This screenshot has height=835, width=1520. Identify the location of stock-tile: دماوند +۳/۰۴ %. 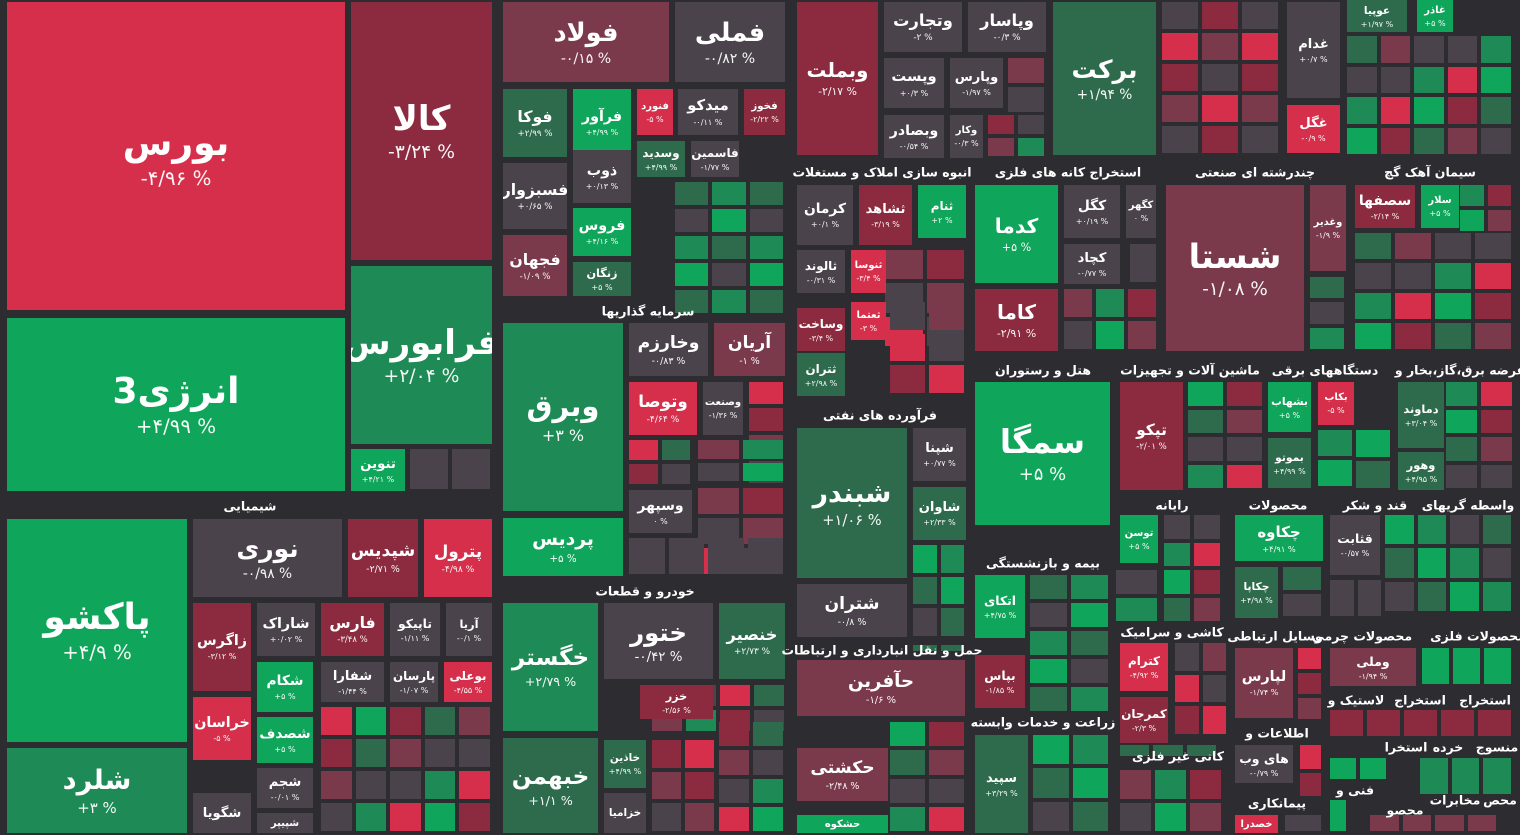
(1421, 415).